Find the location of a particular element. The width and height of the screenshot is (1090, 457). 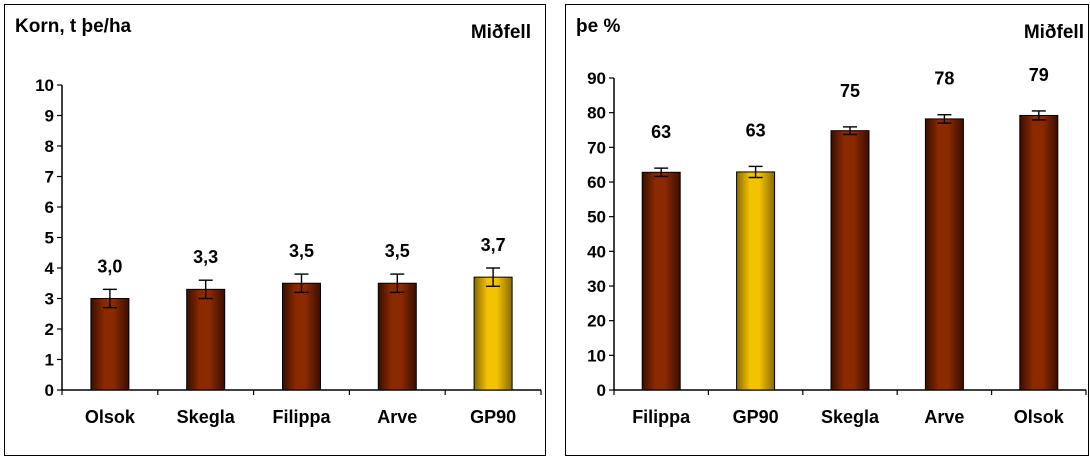

y-tick-label: 4 is located at coordinates (50, 268).